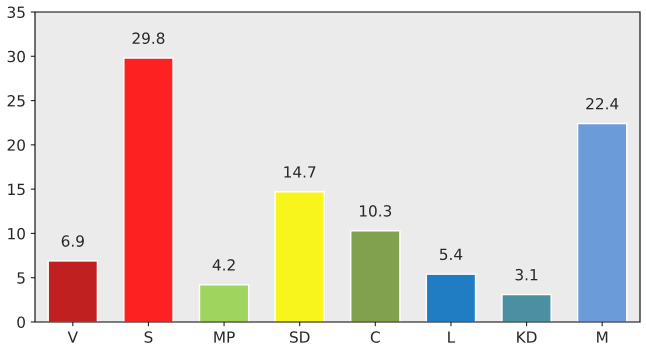  I want to click on data-label: 5.4, so click(451, 254).